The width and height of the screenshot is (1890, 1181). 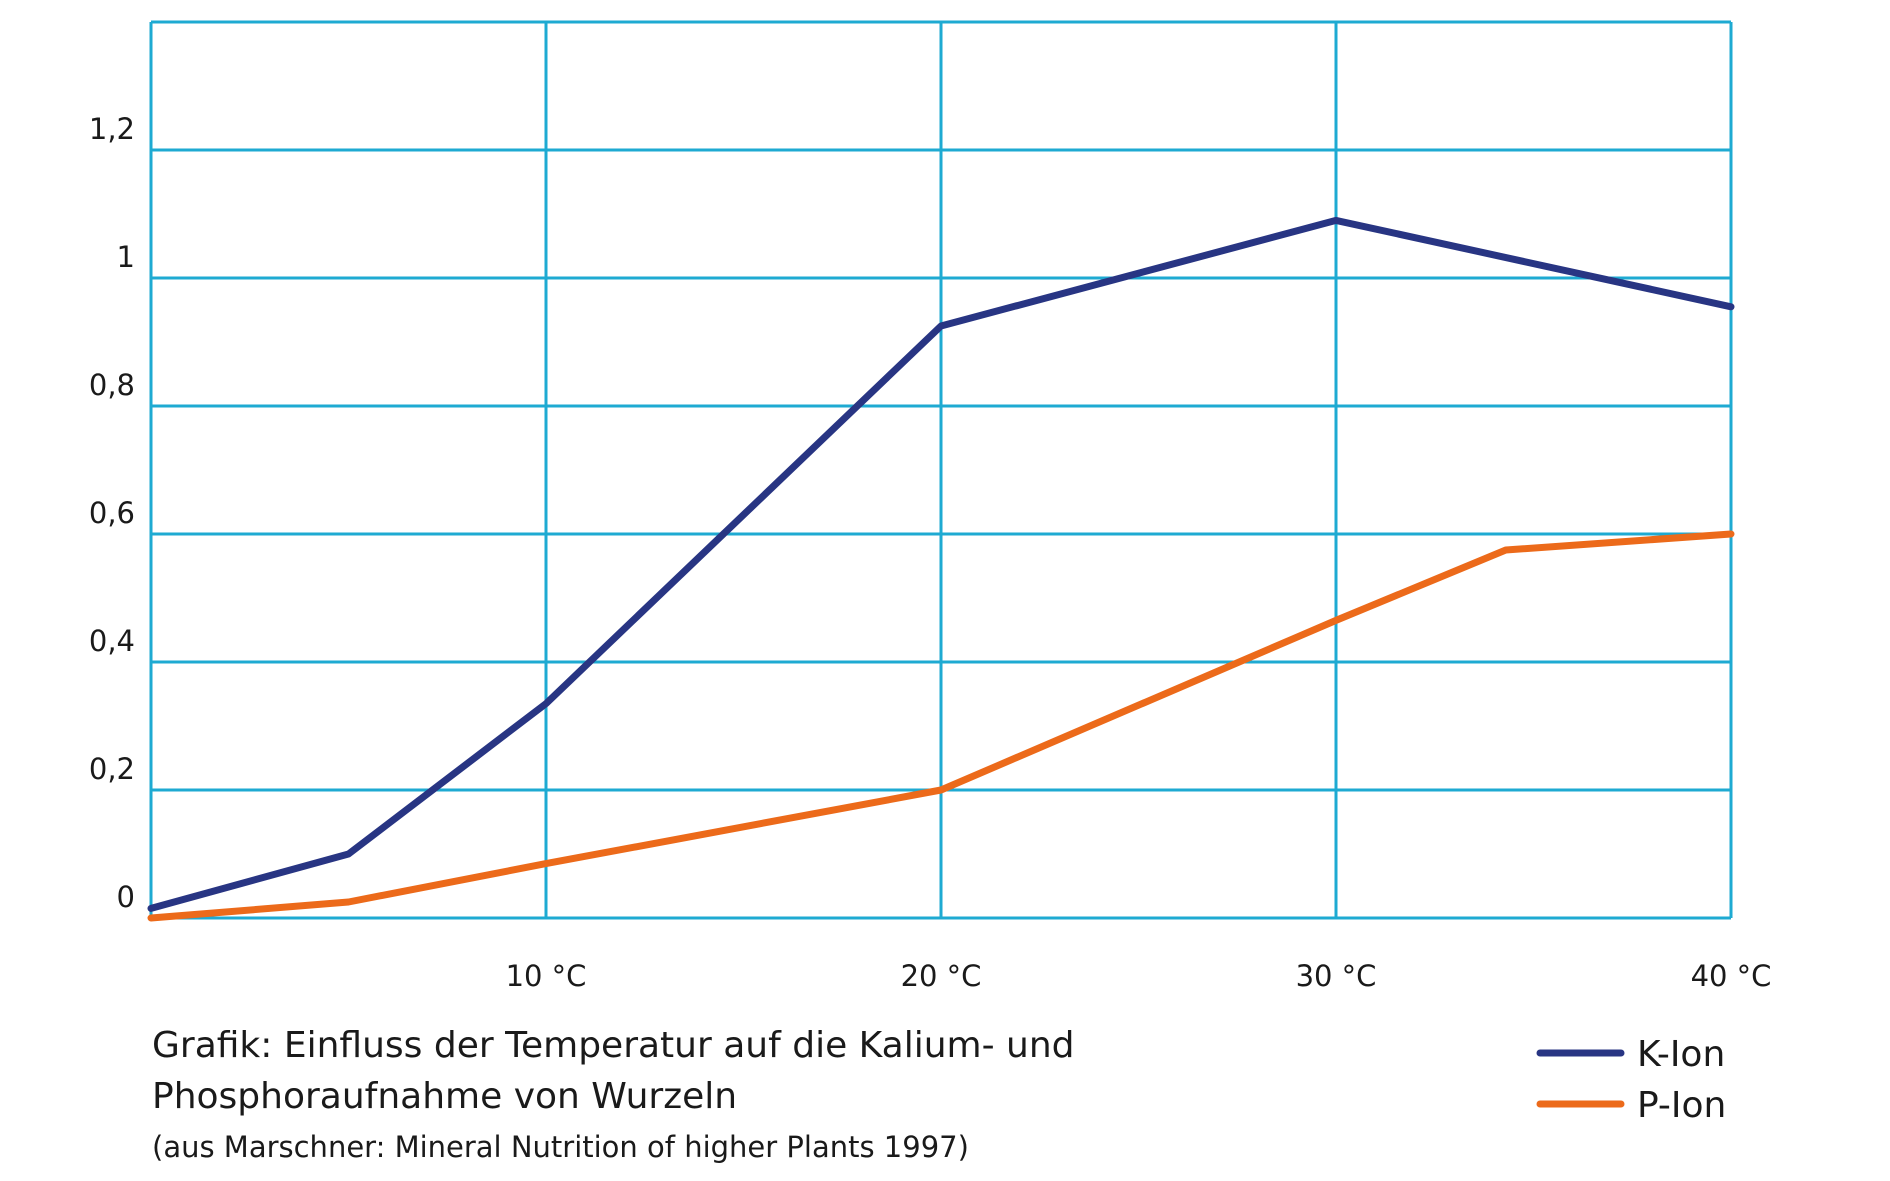 I want to click on legend: K-Ion P-Ion, so click(x=1631, y=1080).